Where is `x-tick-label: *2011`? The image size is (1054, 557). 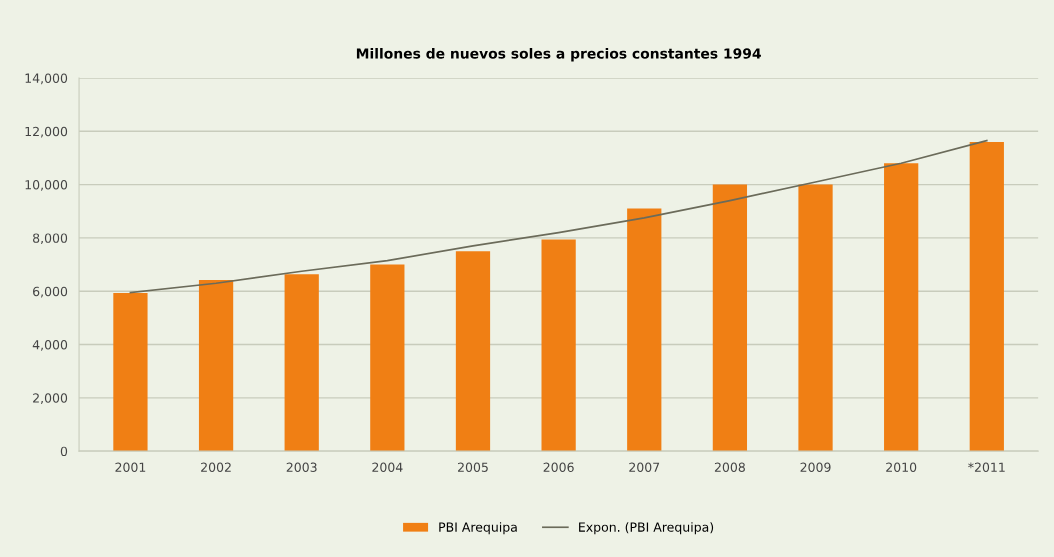
x-tick-label: *2011 is located at coordinates (986, 467).